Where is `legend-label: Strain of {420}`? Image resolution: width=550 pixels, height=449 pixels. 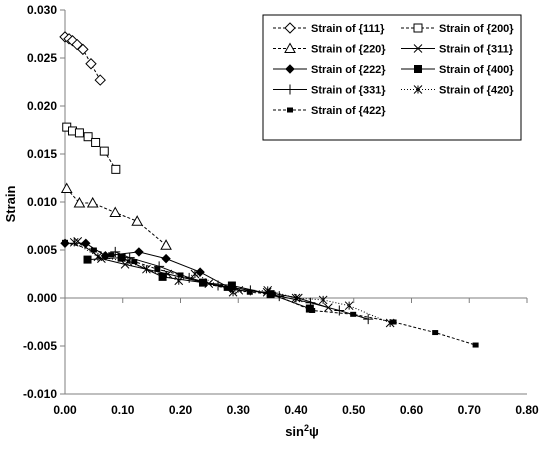 legend-label: Strain of {420} is located at coordinates (476, 91).